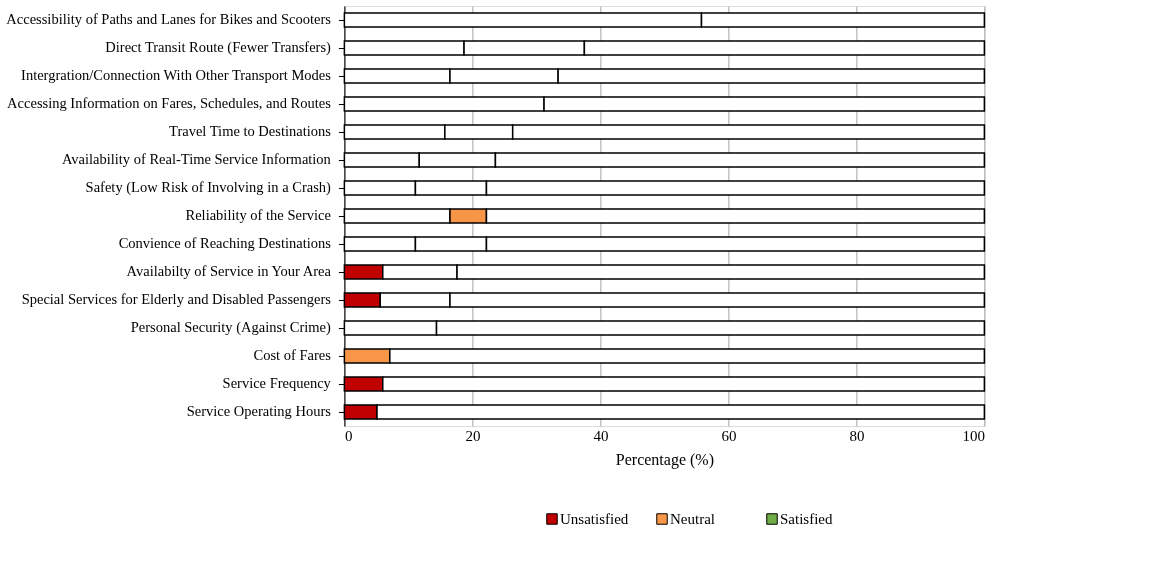 Image resolution: width=1153 pixels, height=574 pixels. I want to click on y-tick-label: Special Services for Elderly and Disabled Passengers, so click(176, 299).